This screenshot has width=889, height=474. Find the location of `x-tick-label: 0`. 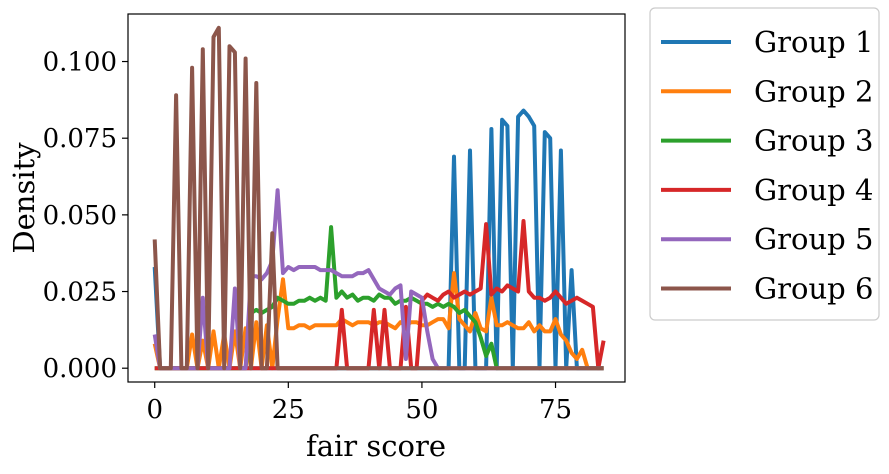

x-tick-label: 0 is located at coordinates (154, 410).